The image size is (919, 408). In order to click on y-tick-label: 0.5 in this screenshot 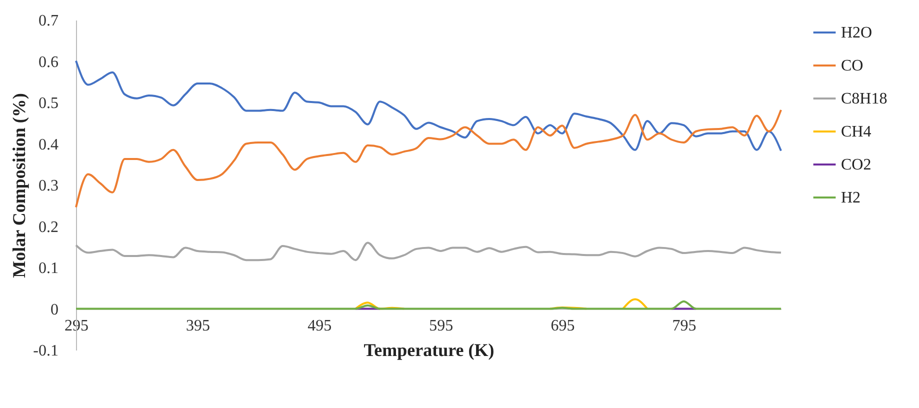, I will do `click(48, 103)`.